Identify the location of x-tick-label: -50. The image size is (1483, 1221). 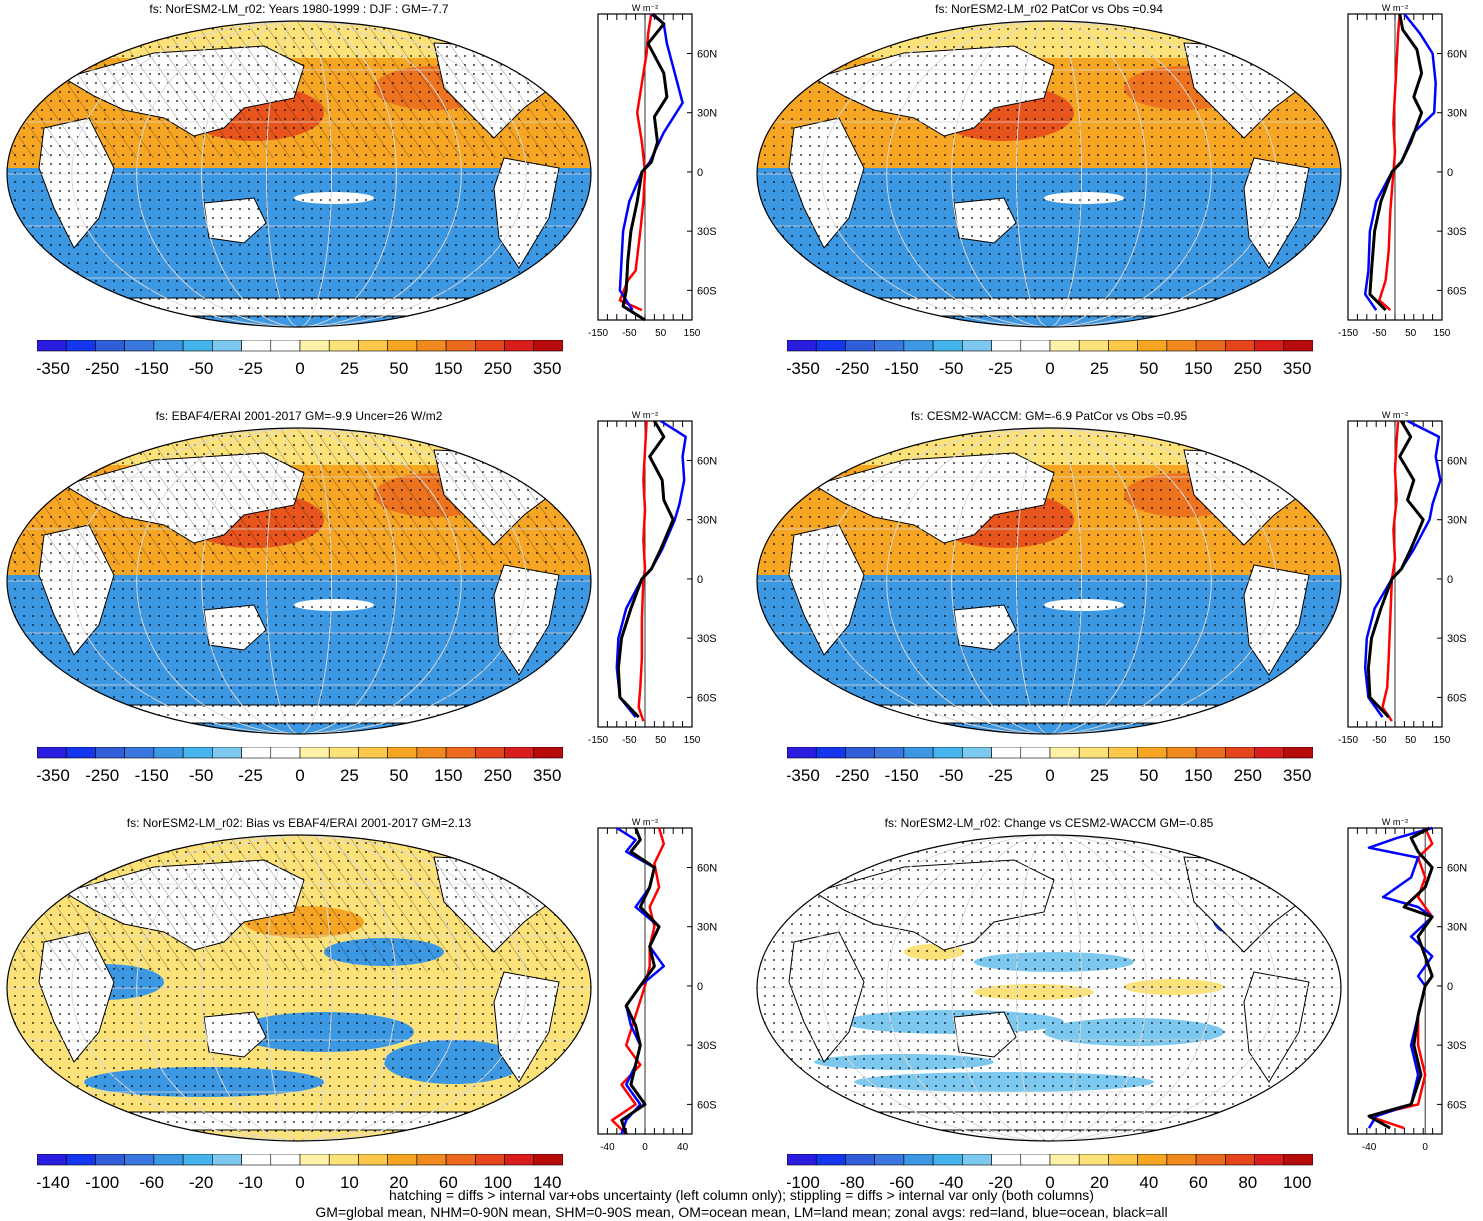
(1379, 333).